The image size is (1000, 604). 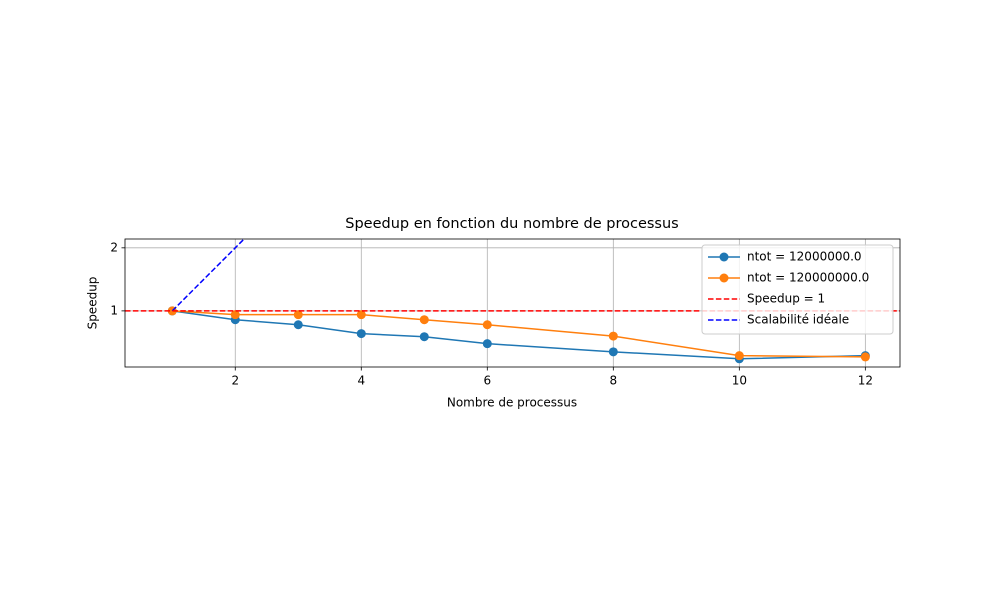 What do you see at coordinates (114, 310) in the screenshot?
I see `y-tick-label: 1` at bounding box center [114, 310].